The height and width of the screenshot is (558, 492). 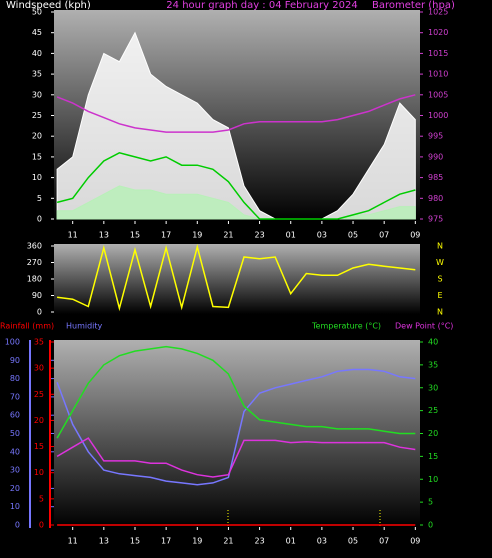 I want to click on y2-tick-label: E, so click(x=439, y=295).